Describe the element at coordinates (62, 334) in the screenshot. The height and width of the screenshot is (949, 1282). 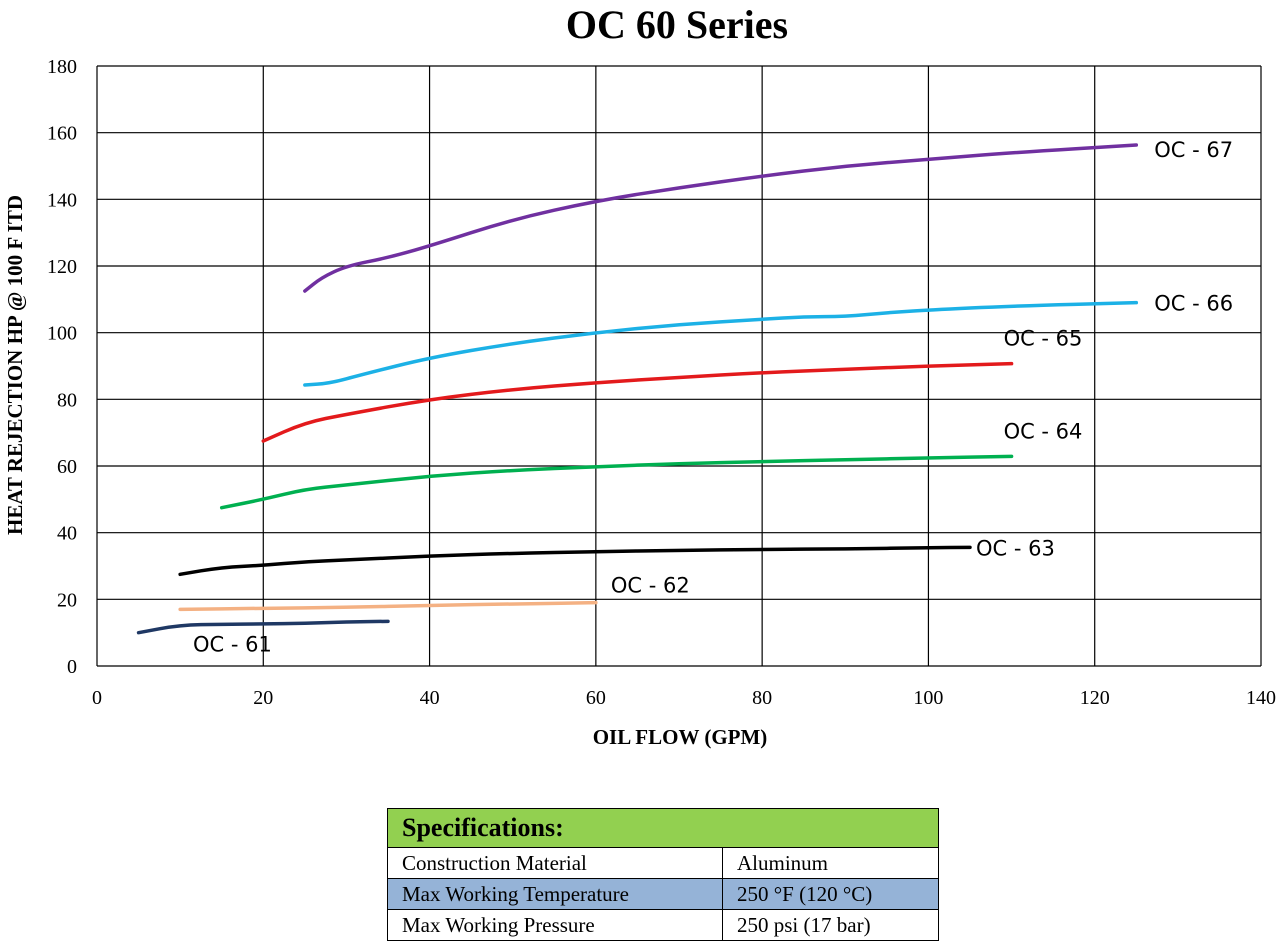
I see `y-tick-label: 100` at that location.